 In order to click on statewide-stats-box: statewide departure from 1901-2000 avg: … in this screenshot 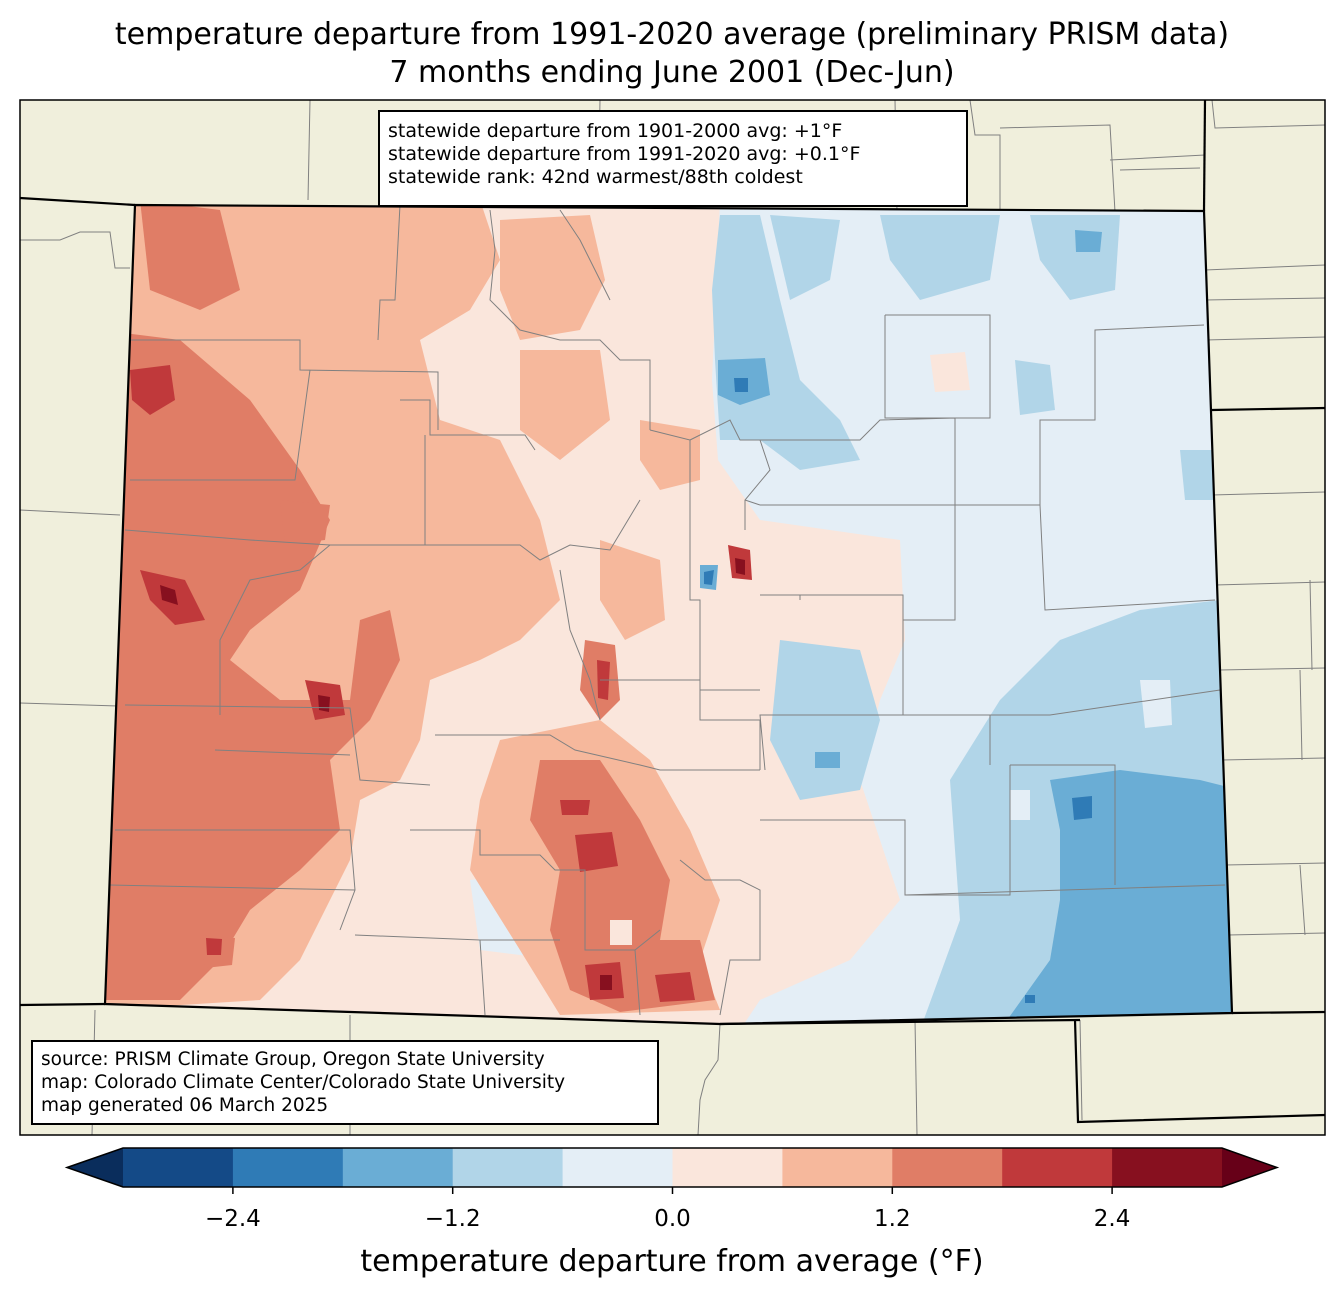, I will do `click(673, 158)`.